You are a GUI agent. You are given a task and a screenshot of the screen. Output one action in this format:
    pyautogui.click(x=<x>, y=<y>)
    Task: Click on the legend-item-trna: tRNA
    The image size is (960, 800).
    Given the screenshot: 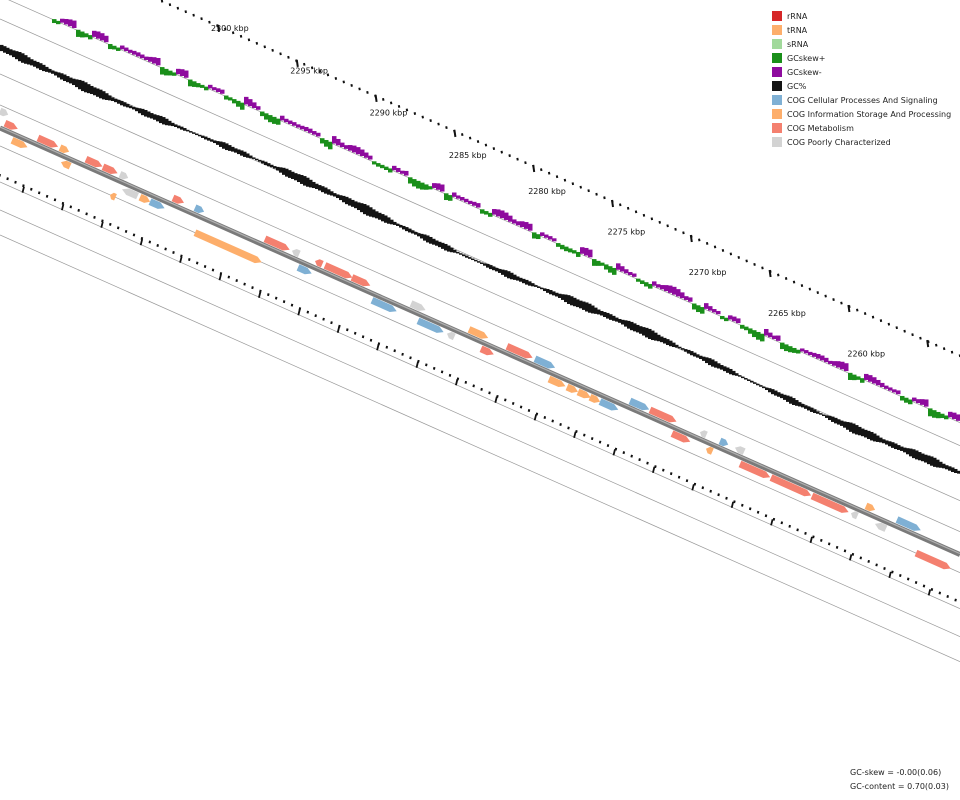 What is the action you would take?
    pyautogui.click(x=861, y=30)
    